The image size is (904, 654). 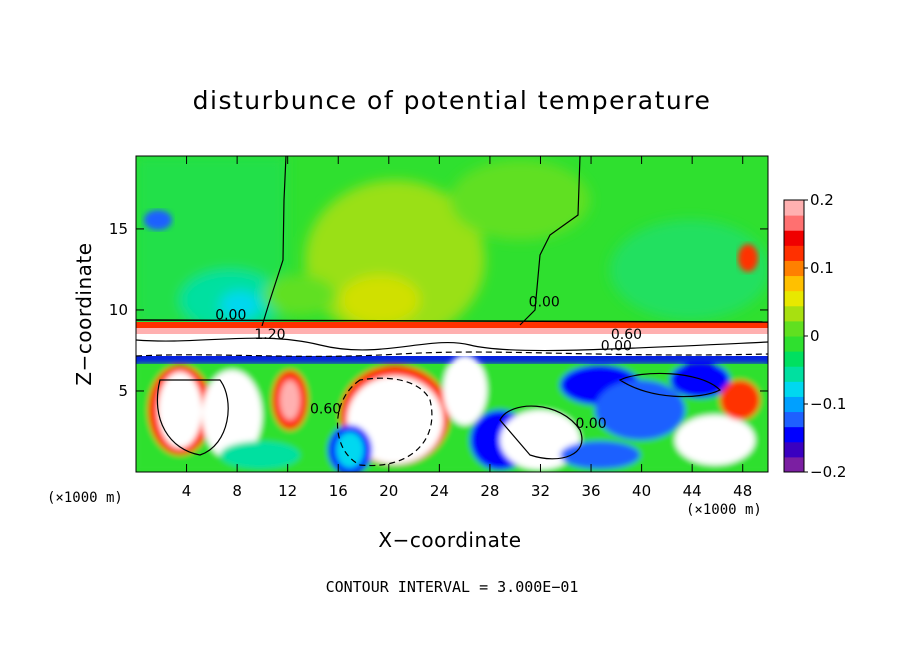 What do you see at coordinates (825, 336) in the screenshot?
I see `colorbar-ticks: 0.2 0.1 0 −0.1 −0.2` at bounding box center [825, 336].